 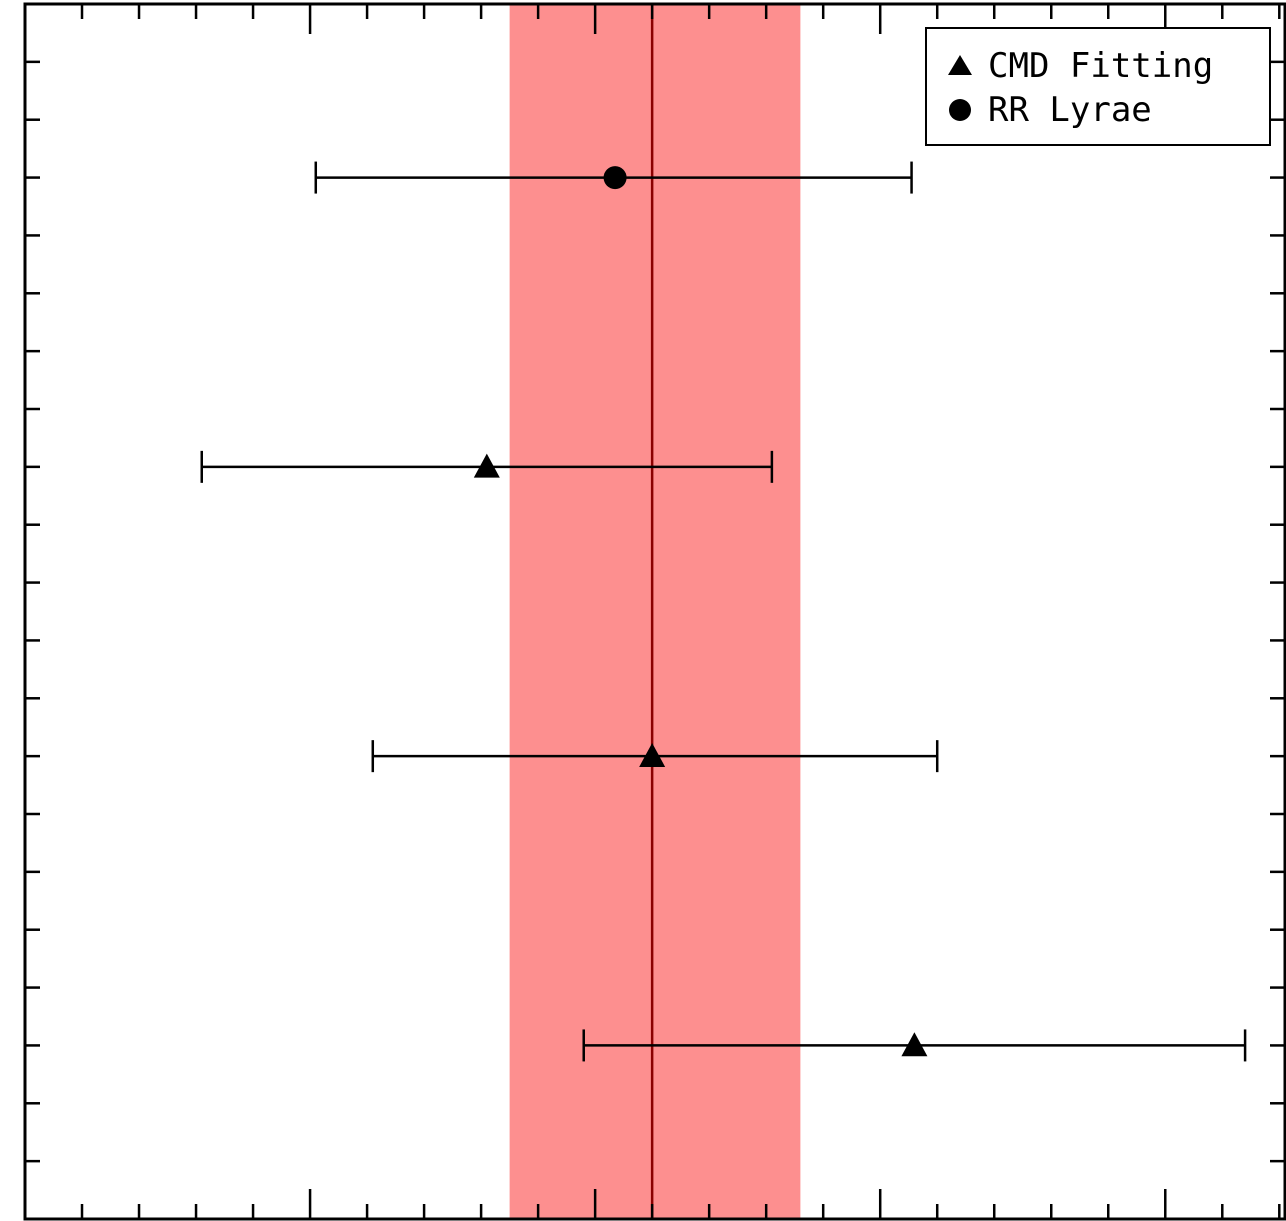 I want to click on legend-label-cmd-fitting: CMD Fitting, so click(x=1100, y=66).